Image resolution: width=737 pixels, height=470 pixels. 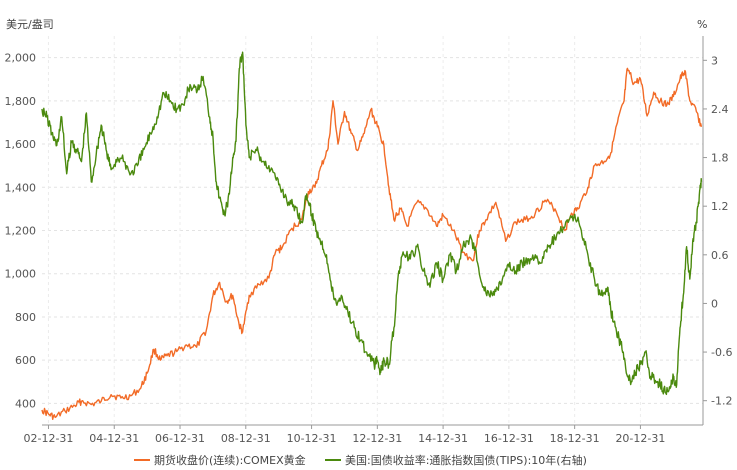 What do you see at coordinates (30, 24) in the screenshot?
I see `left-axis-unit: 美元/盎司` at bounding box center [30, 24].